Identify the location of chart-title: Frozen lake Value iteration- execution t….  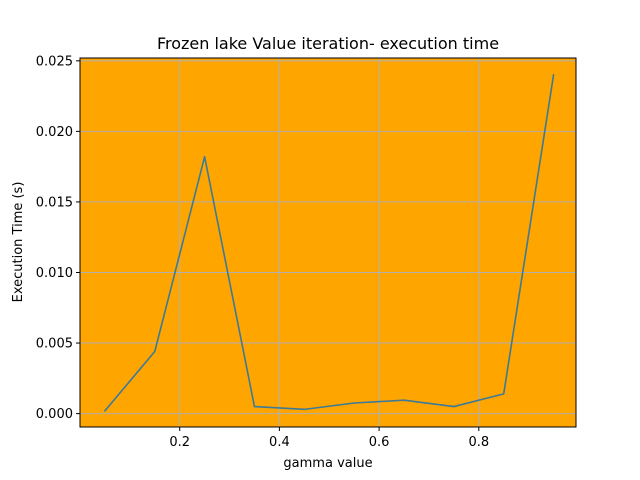
(328, 43).